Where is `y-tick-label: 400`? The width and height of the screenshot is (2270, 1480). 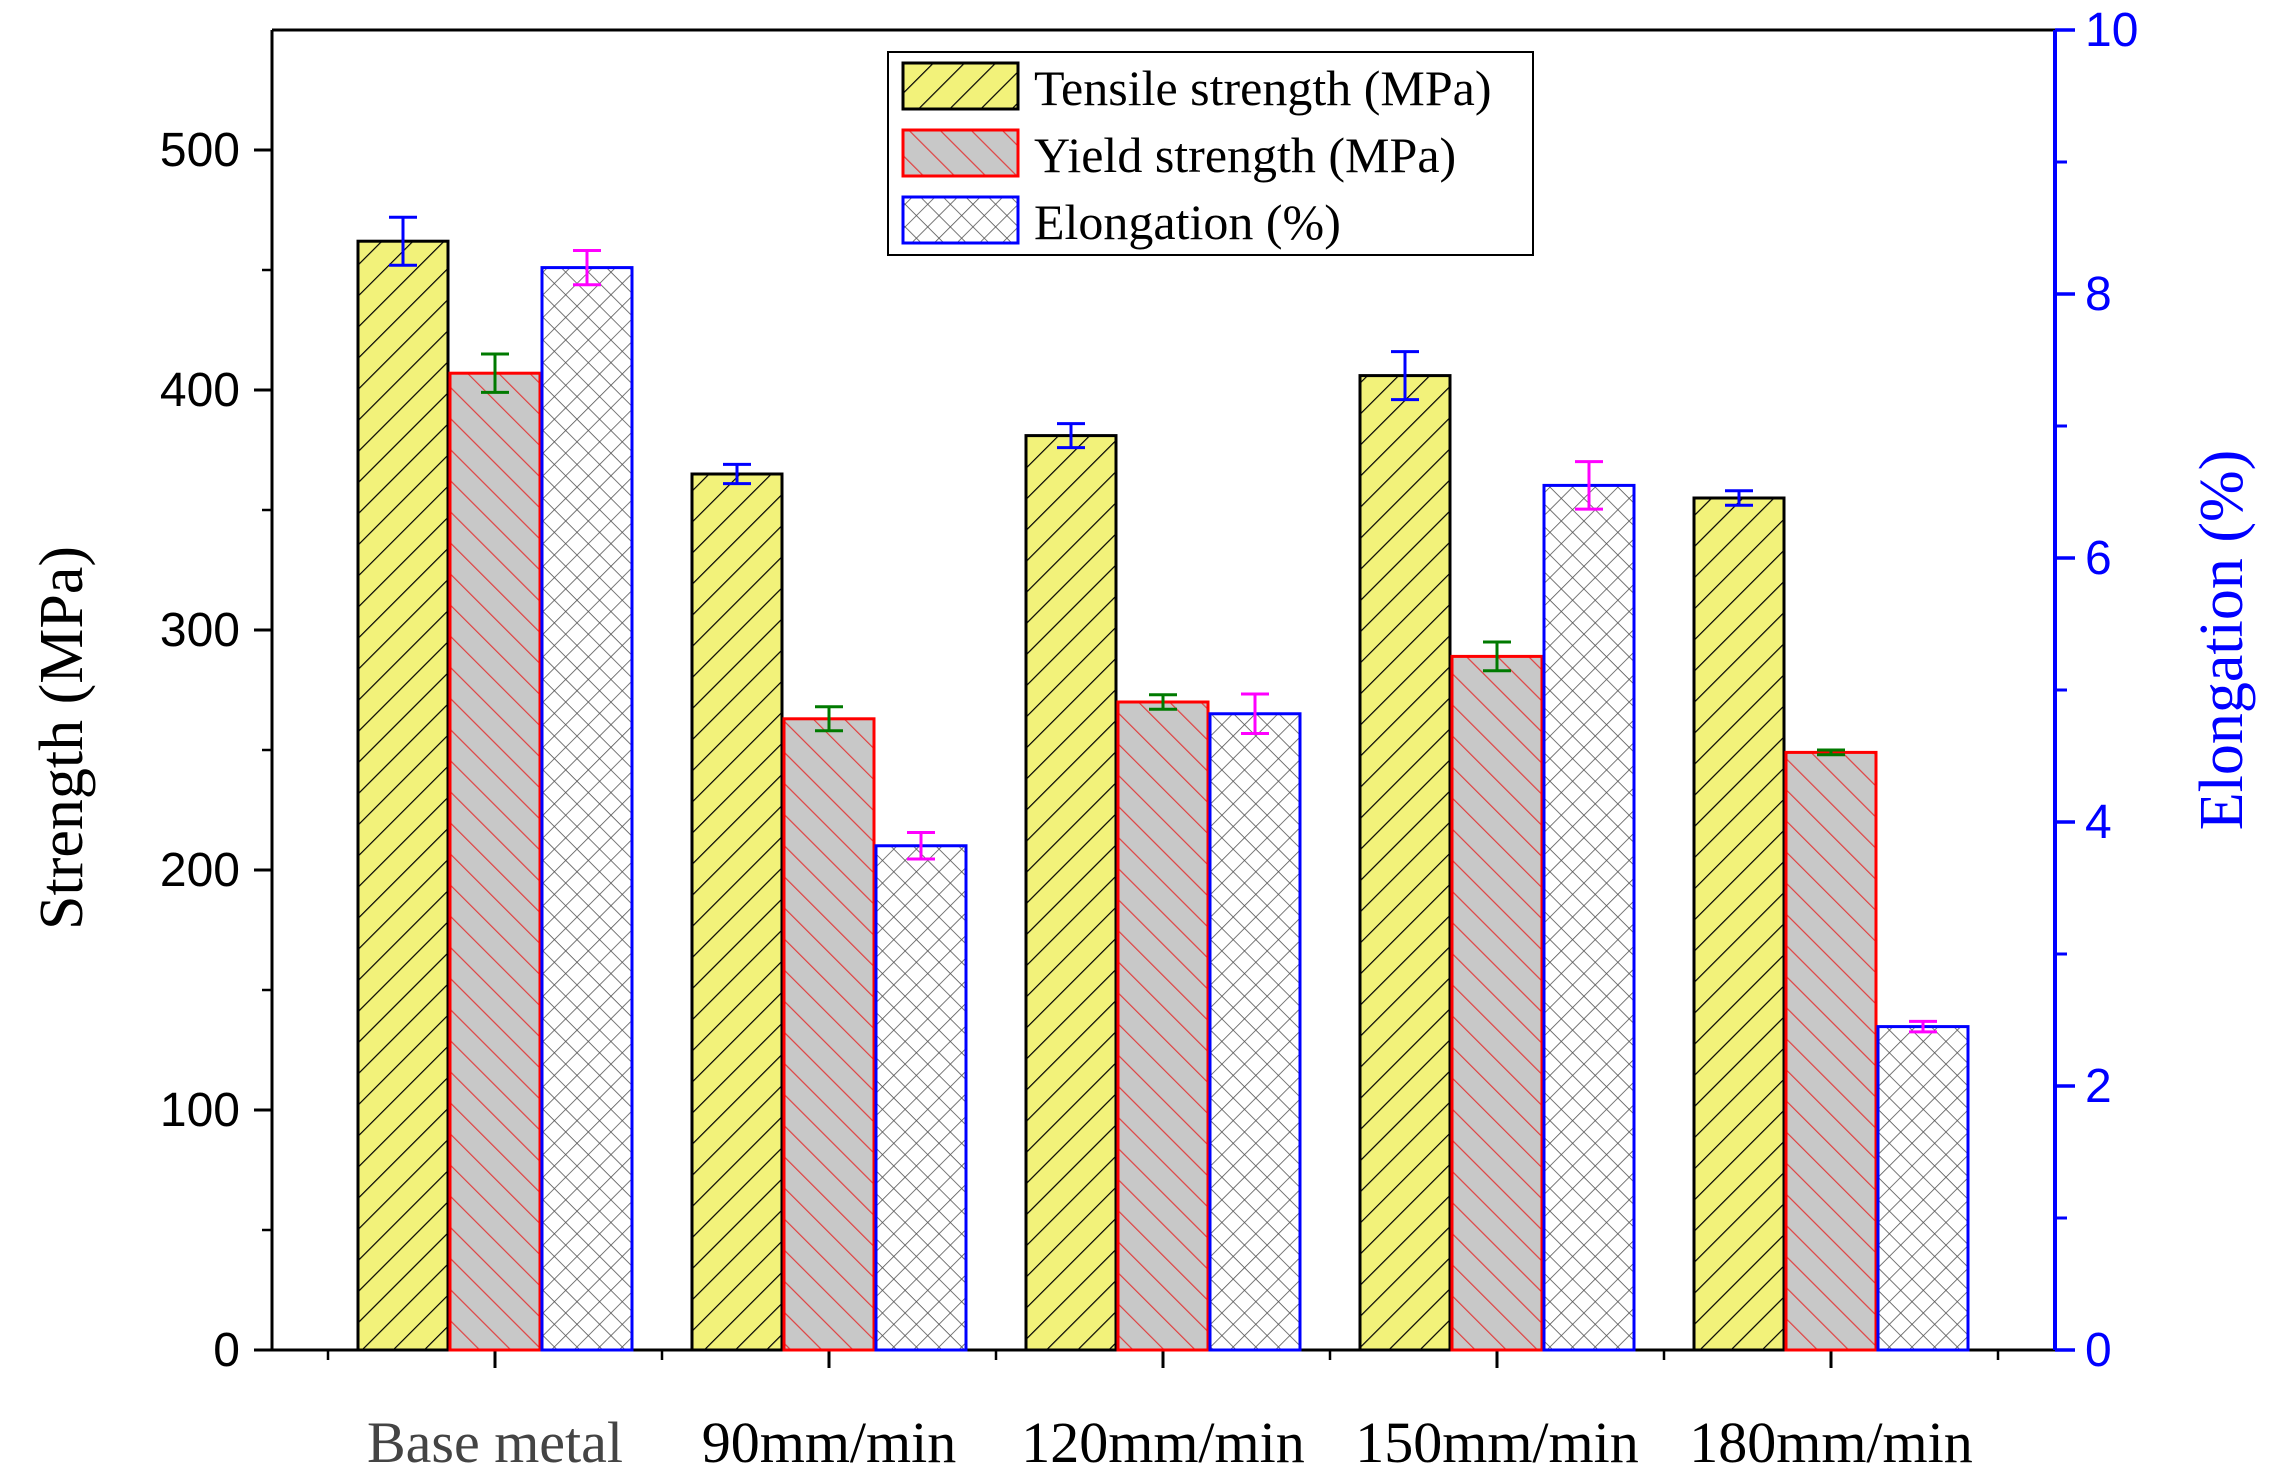
y-tick-label: 400 is located at coordinates (200, 390).